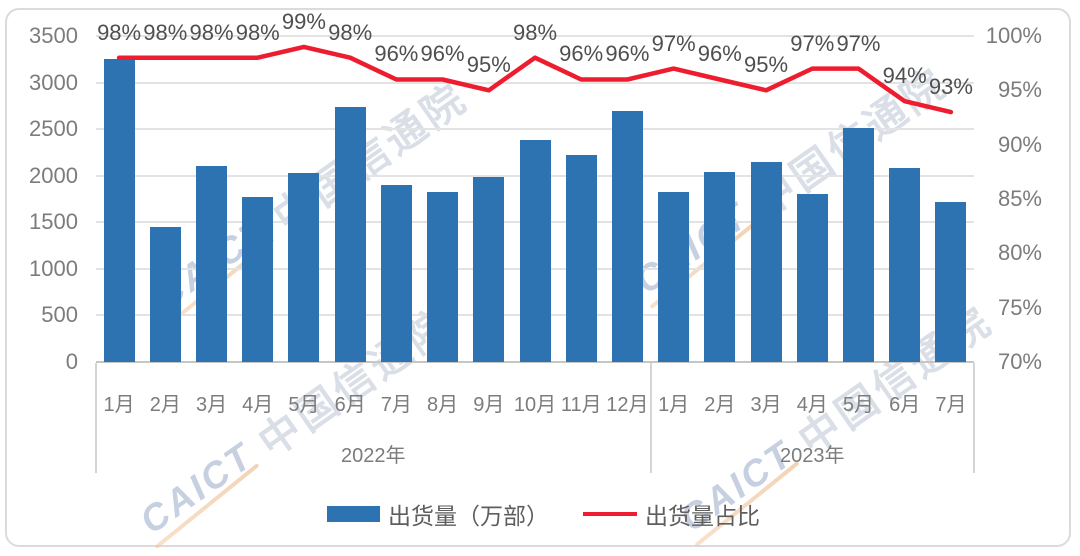 The image size is (1080, 556). Describe the element at coordinates (257, 32) in the screenshot. I see `data-label-4月-2022: 98%` at that location.